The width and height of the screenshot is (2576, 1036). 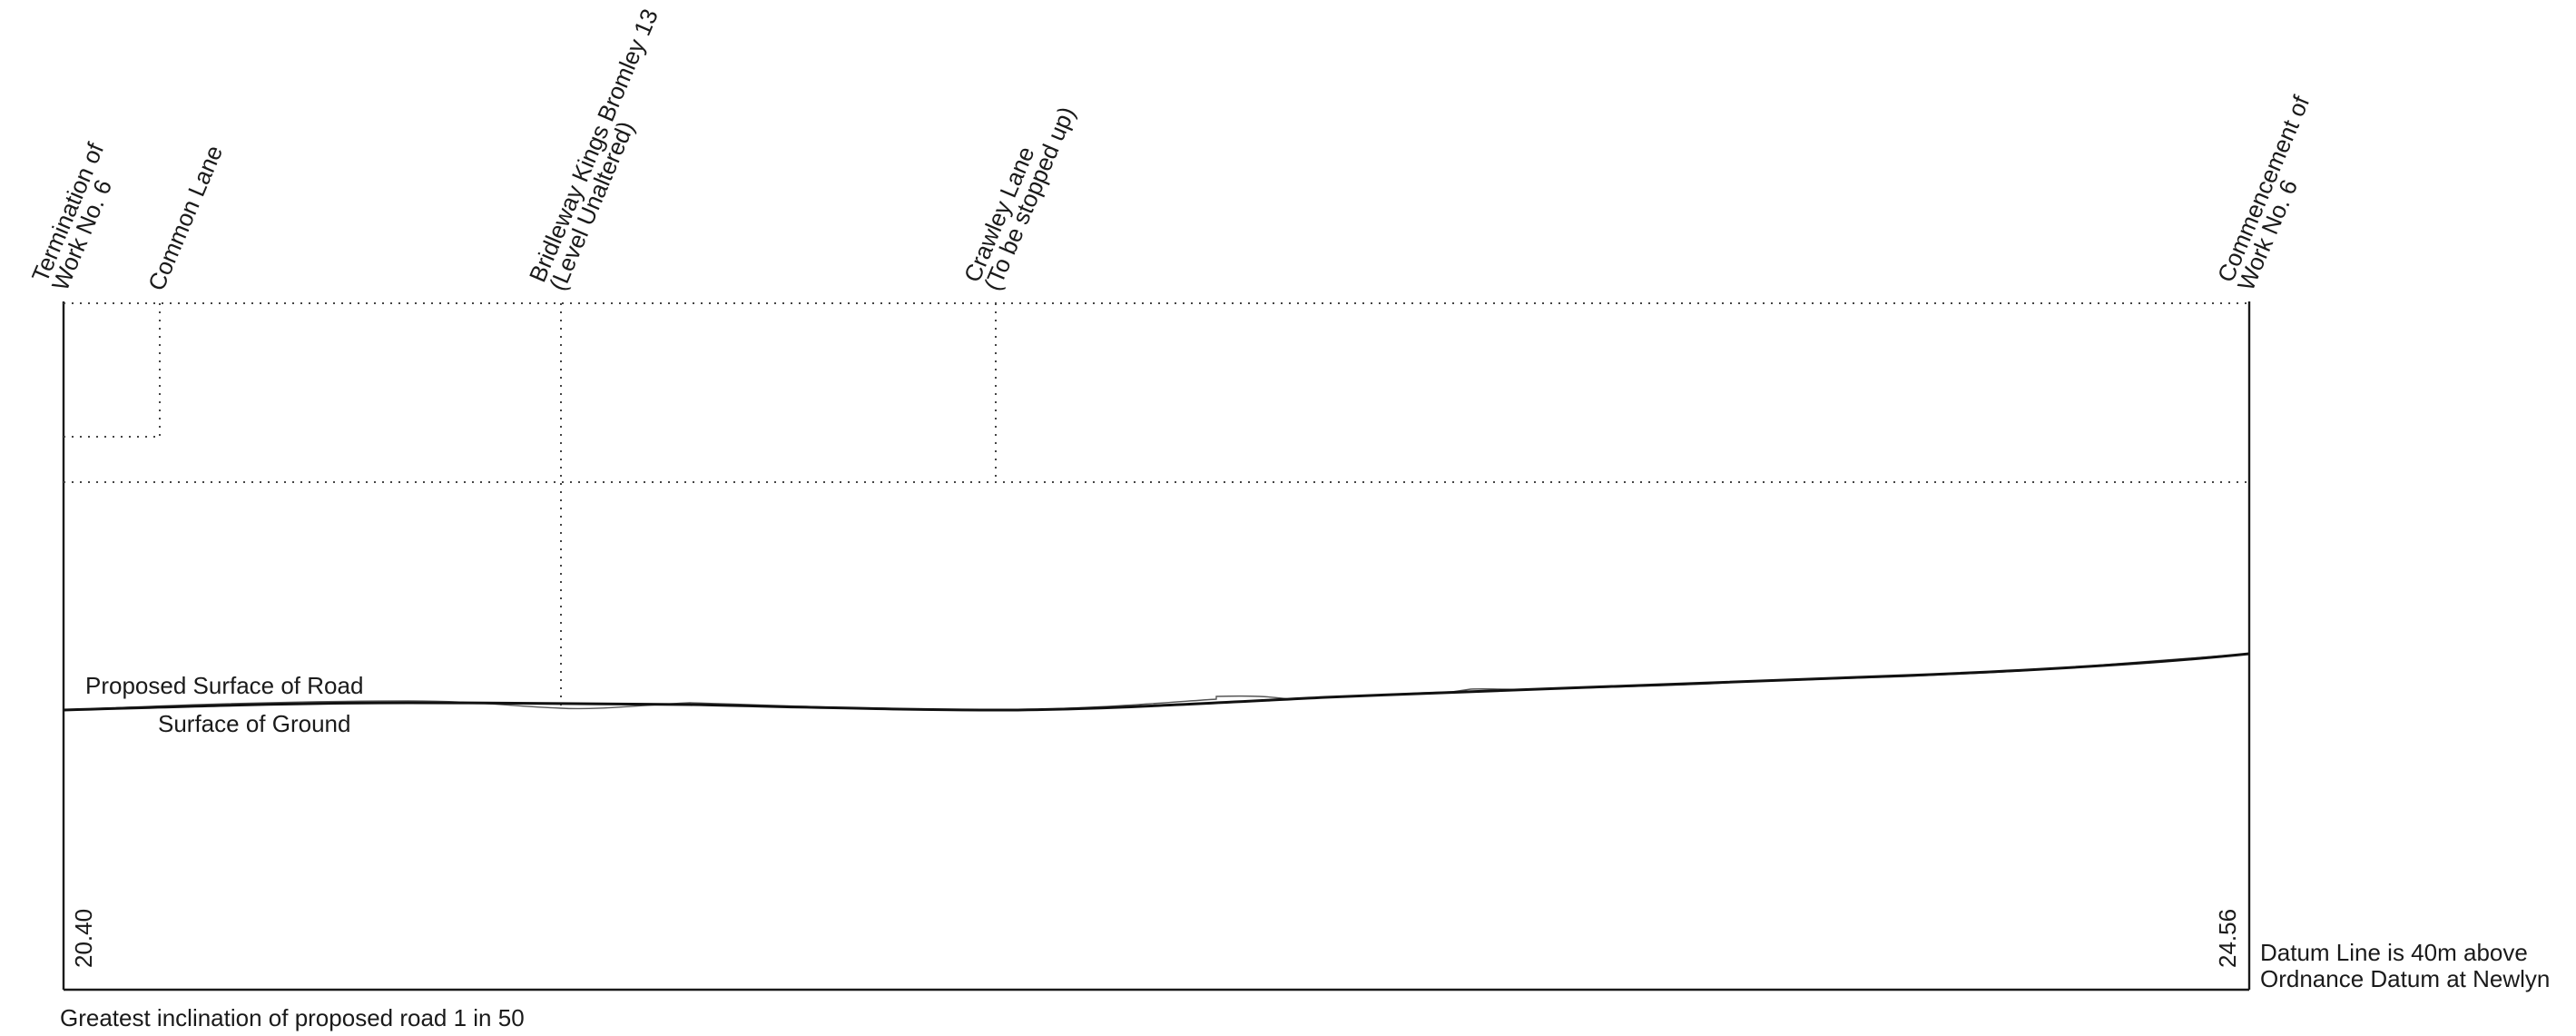 I want to click on feature-label-termination: Termination of Work No. 6, so click(x=79, y=213).